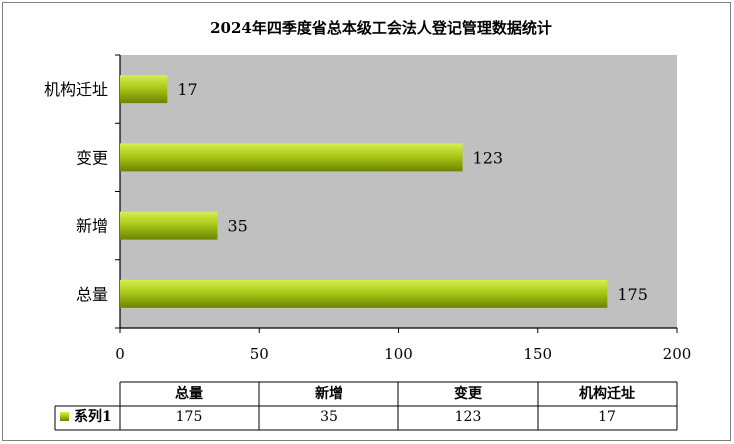  What do you see at coordinates (366, 406) in the screenshot?
I see `data-table: 总量 新增 变更 机构迁址 系列1 175 35 123 17` at bounding box center [366, 406].